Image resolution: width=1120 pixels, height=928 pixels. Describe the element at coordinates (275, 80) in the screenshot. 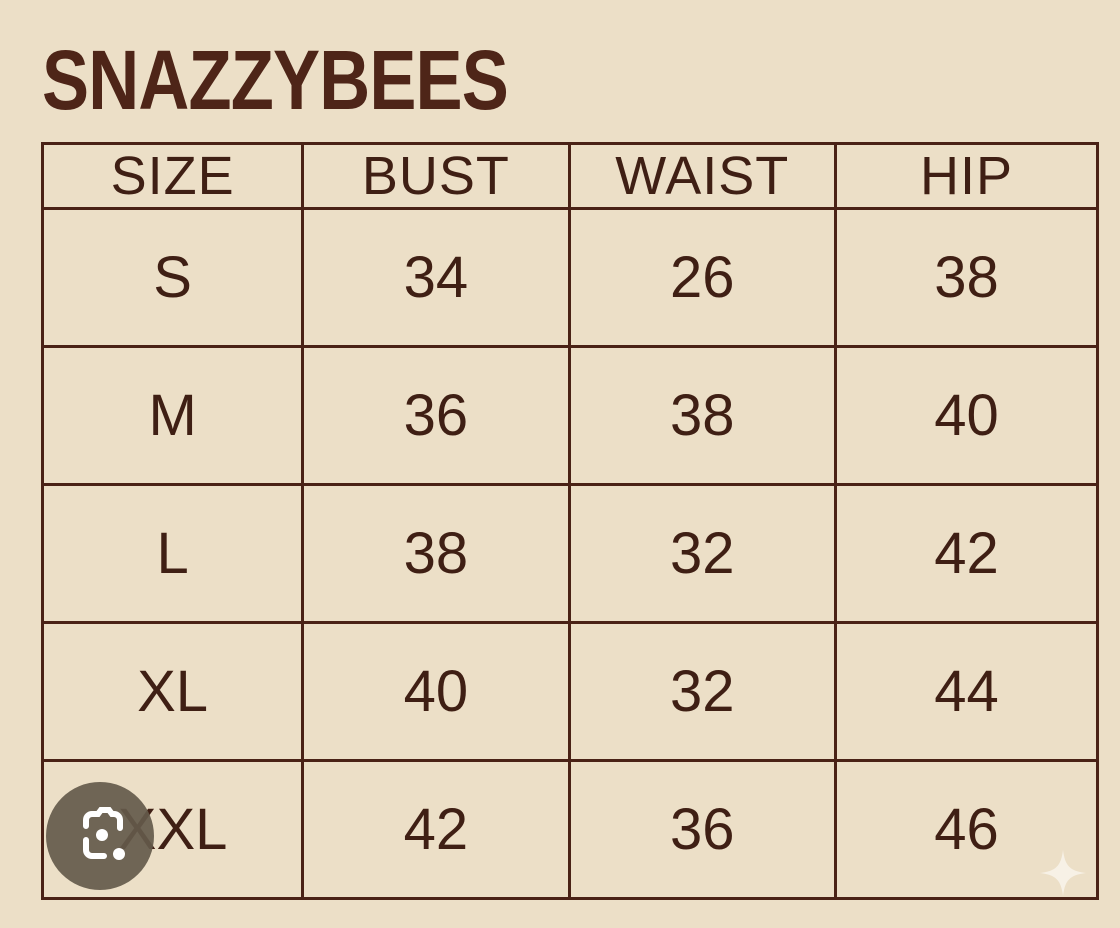

I see `brand-title: SNAZZYBEES` at that location.